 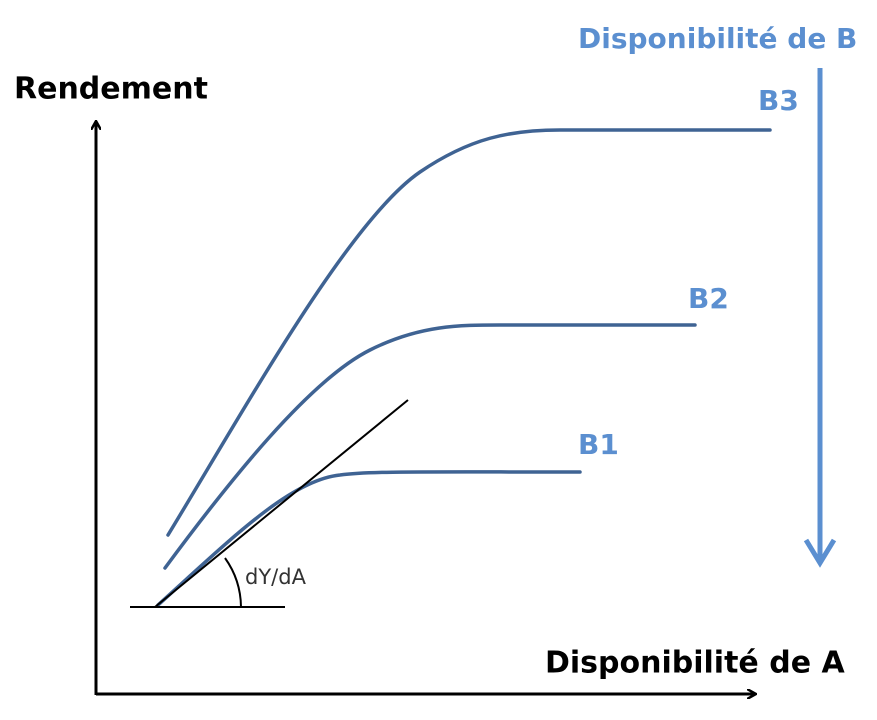 What do you see at coordinates (233, 582) in the screenshot?
I see `angle-arc` at bounding box center [233, 582].